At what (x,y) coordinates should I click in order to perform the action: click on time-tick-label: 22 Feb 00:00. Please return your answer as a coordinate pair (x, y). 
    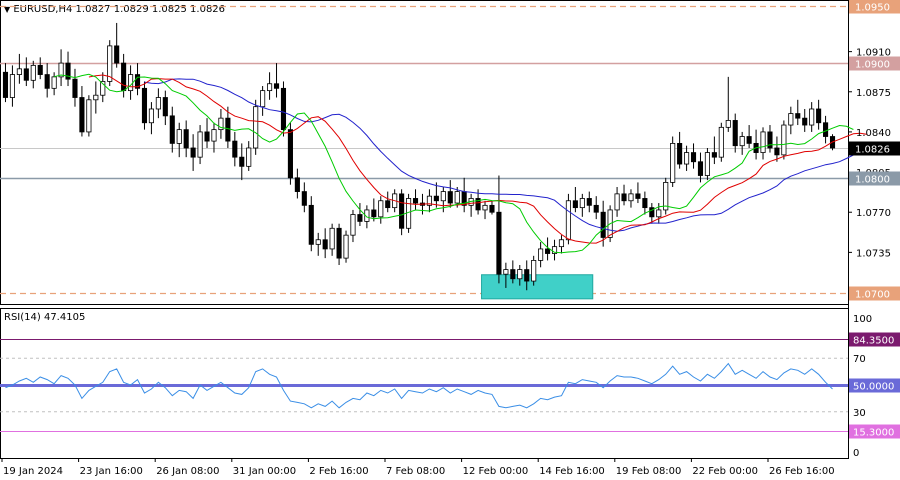
    Looking at the image, I should click on (725, 471).